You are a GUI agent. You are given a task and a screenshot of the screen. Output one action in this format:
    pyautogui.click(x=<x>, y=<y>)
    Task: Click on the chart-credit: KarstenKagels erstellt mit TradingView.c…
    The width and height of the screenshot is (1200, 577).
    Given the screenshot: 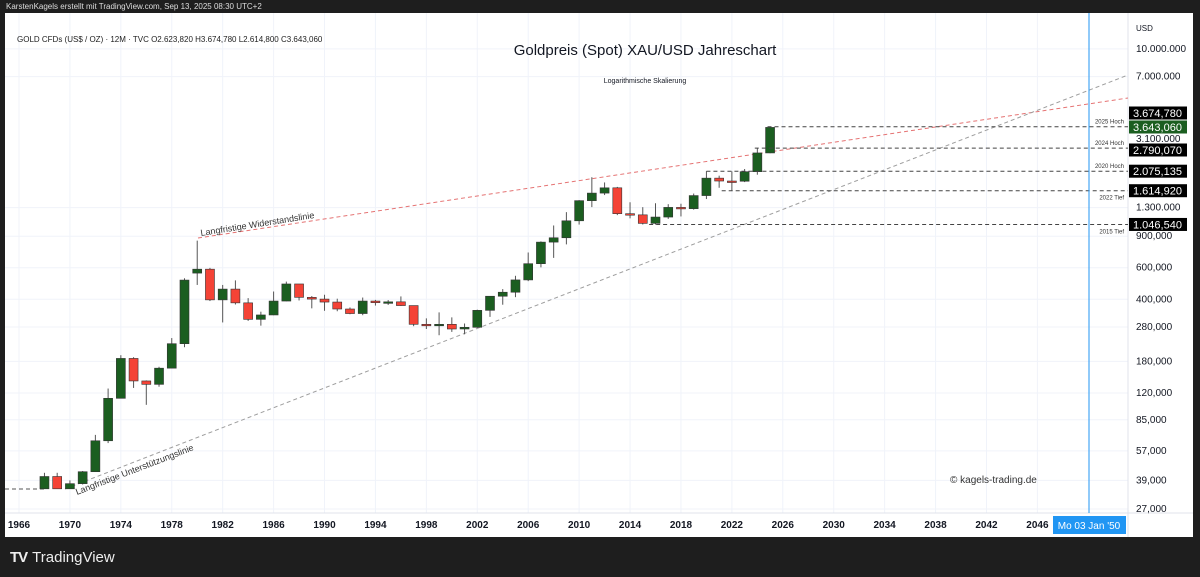 What is the action you would take?
    pyautogui.click(x=134, y=6)
    